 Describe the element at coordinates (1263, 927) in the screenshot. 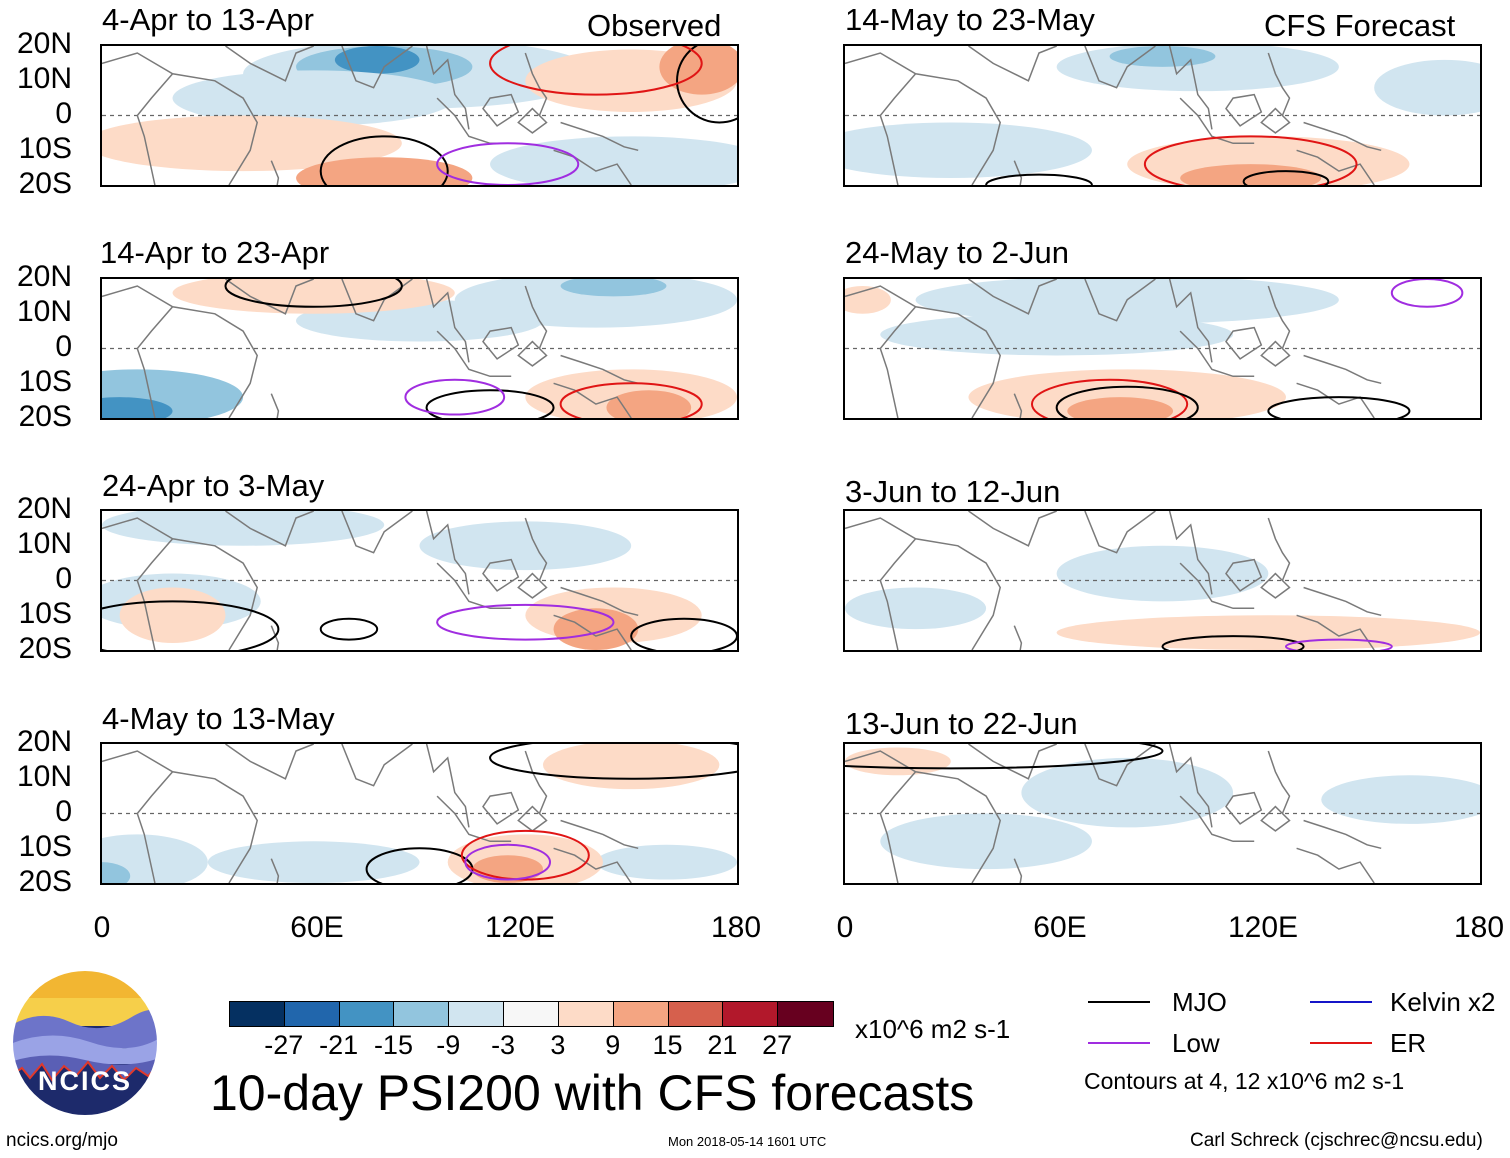

I see `lon-tick-label: 120E` at that location.